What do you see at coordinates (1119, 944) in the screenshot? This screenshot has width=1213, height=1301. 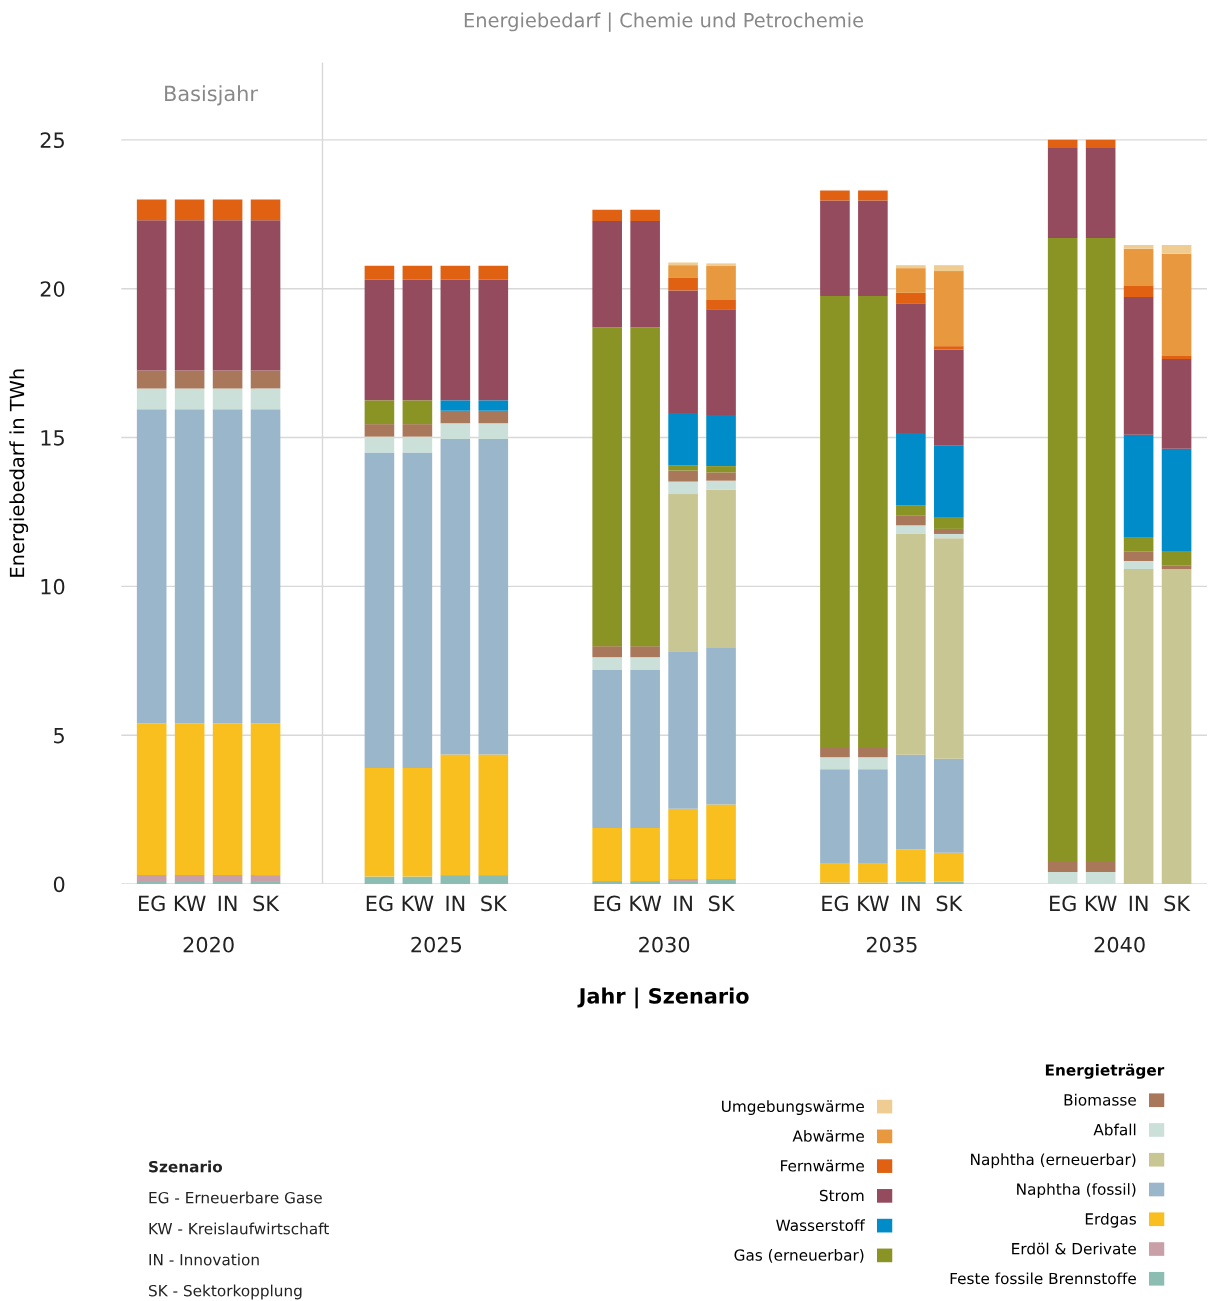 I see `text: 2040` at bounding box center [1119, 944].